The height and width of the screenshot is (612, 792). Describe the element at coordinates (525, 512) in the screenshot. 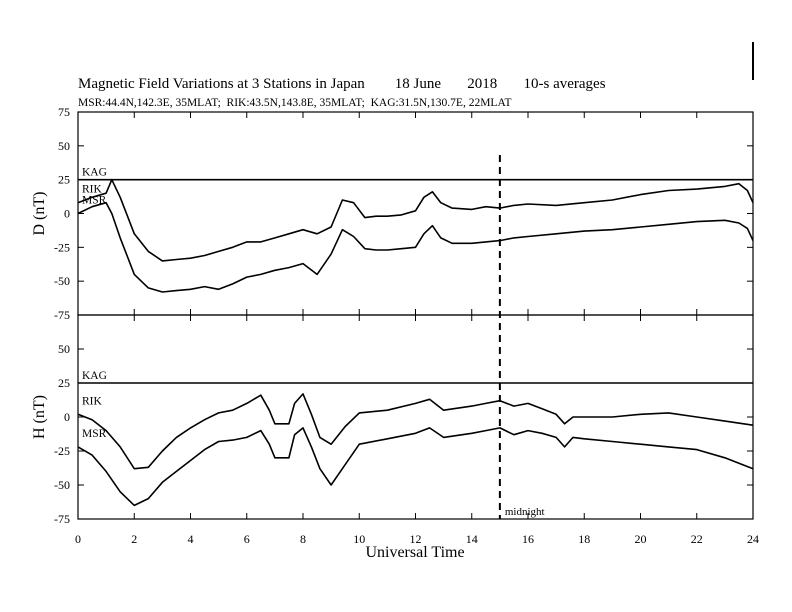

I see `midnight-label: midnight` at that location.